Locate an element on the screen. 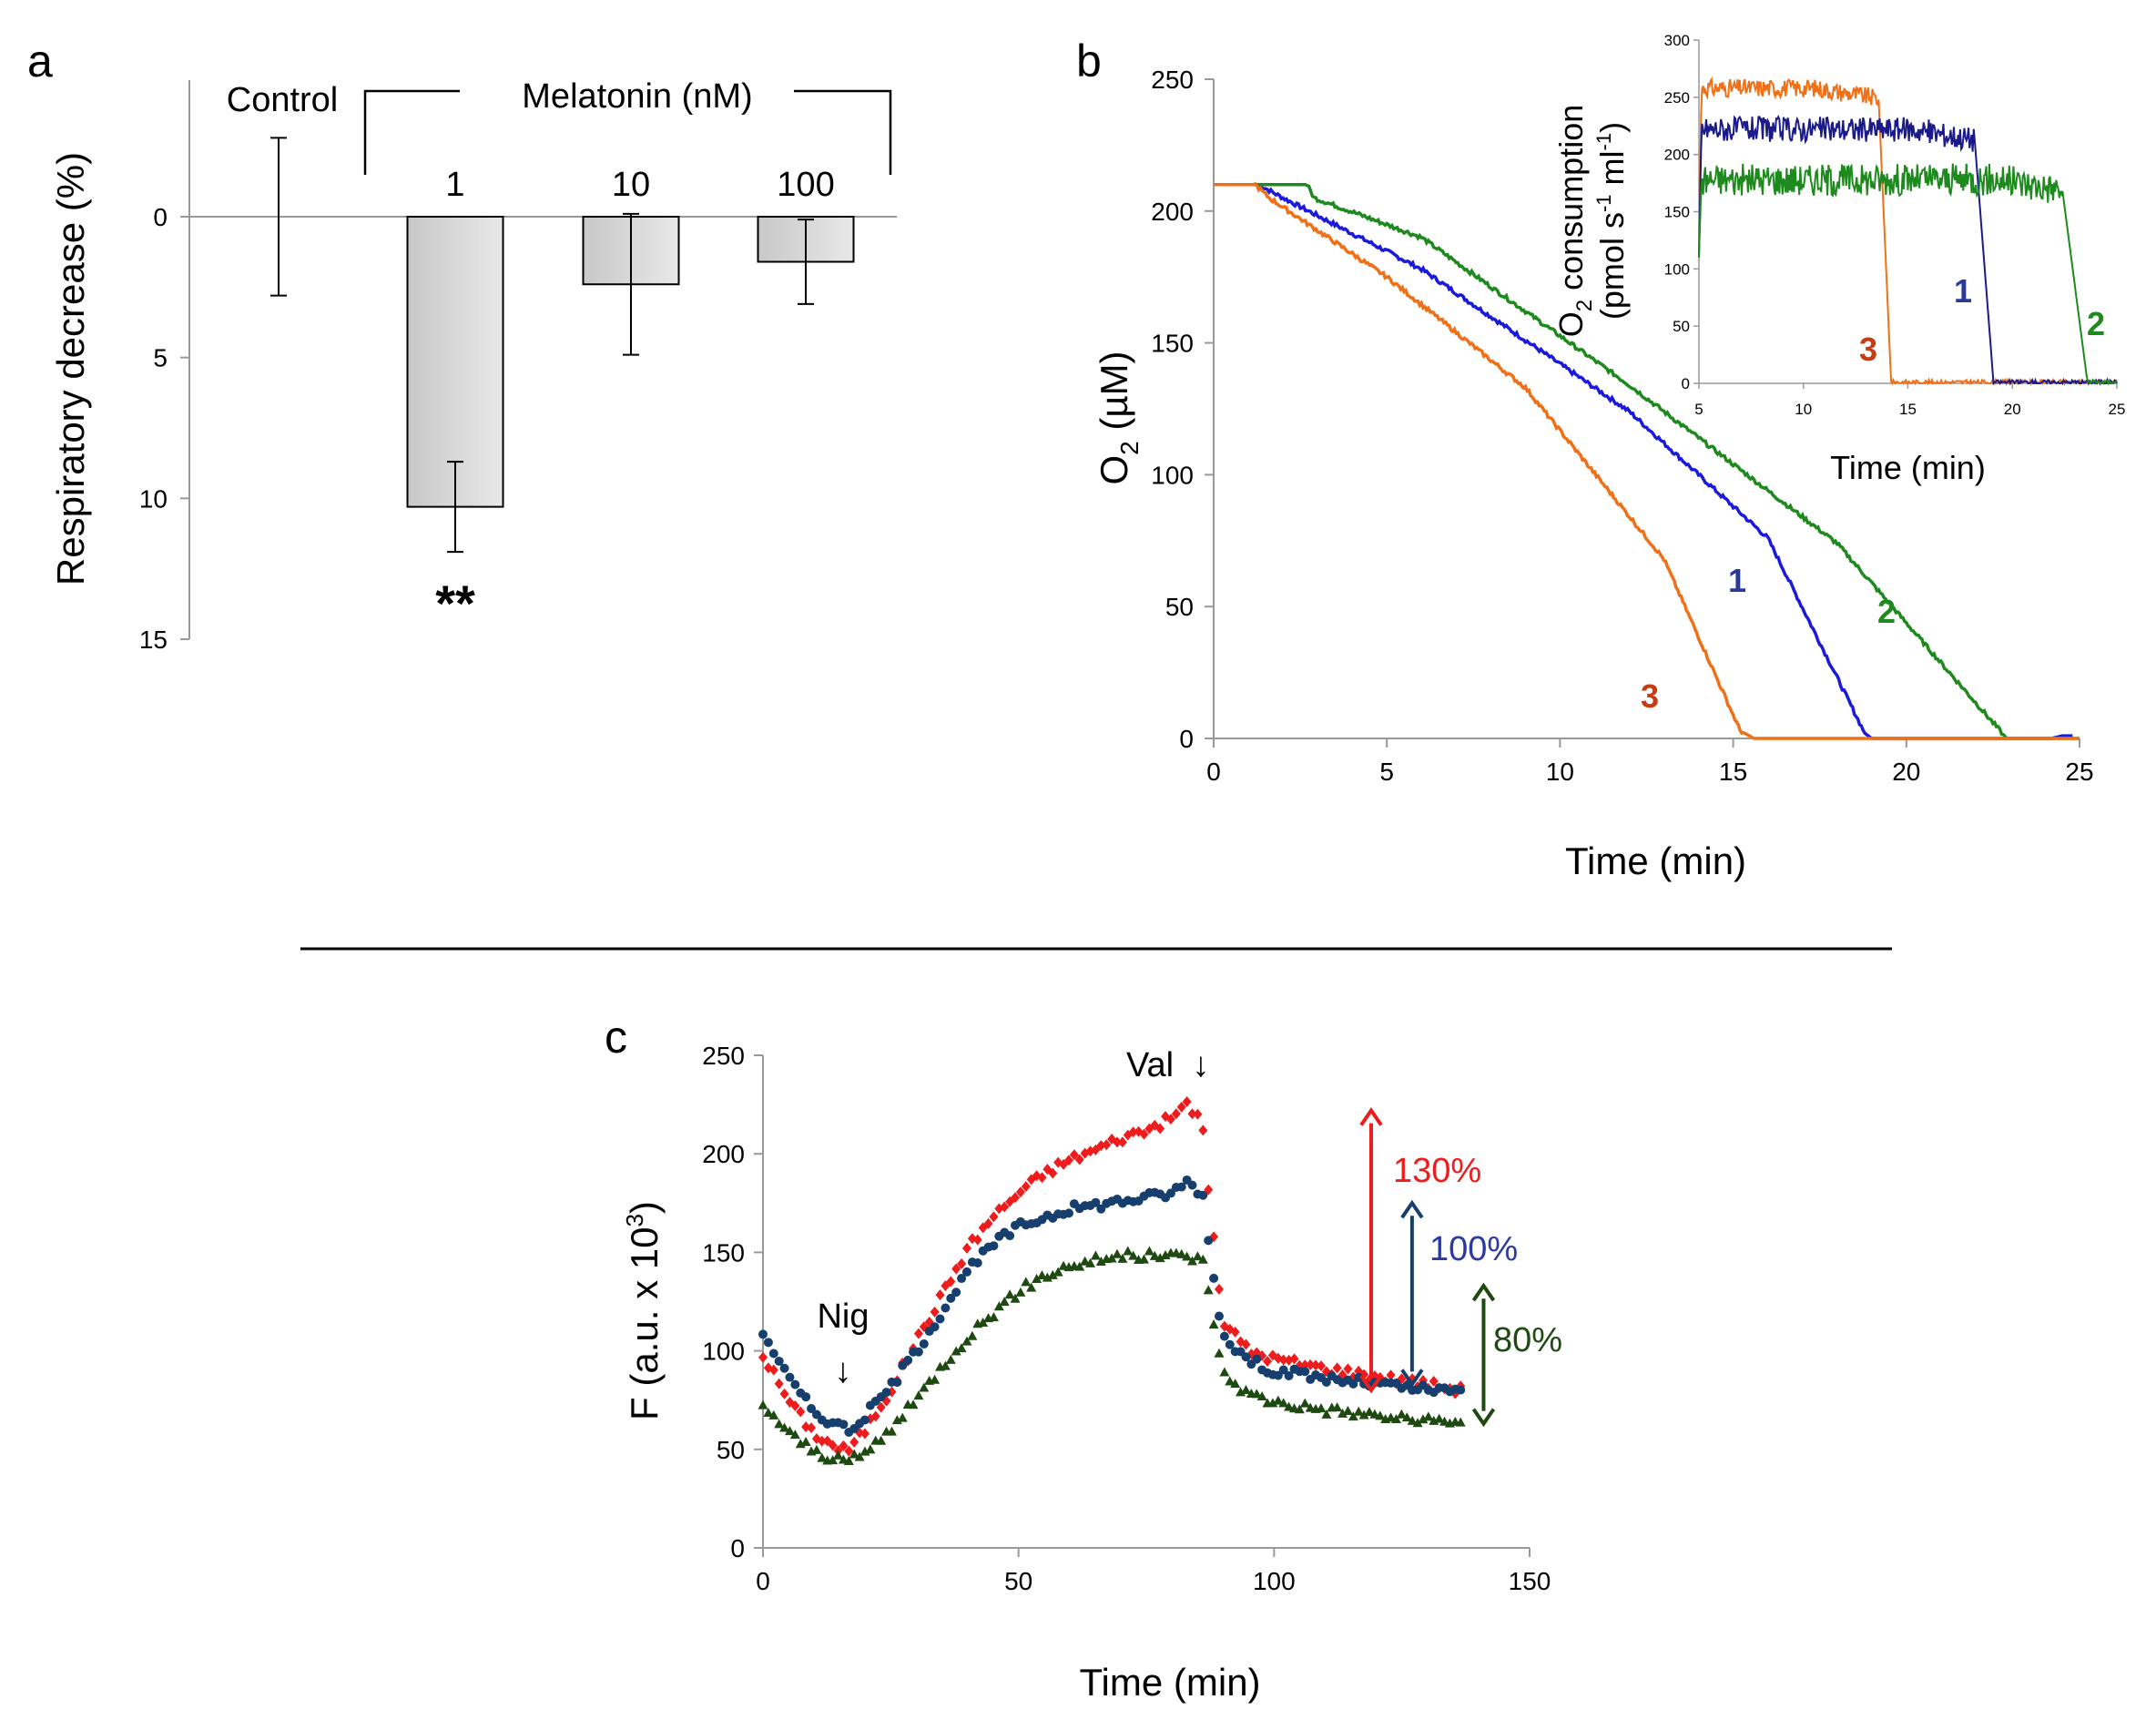  panel-letter-b: b is located at coordinates (1089, 61).